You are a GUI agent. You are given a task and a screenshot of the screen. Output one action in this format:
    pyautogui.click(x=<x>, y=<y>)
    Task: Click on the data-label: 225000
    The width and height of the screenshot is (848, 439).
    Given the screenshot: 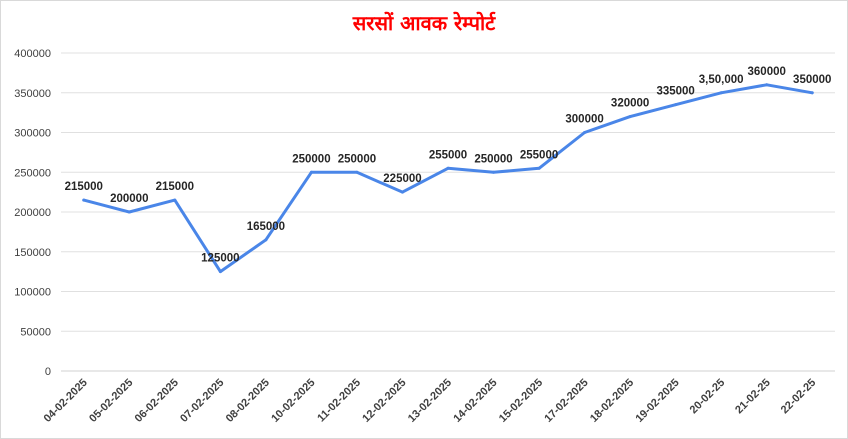 What is the action you would take?
    pyautogui.click(x=402, y=179)
    